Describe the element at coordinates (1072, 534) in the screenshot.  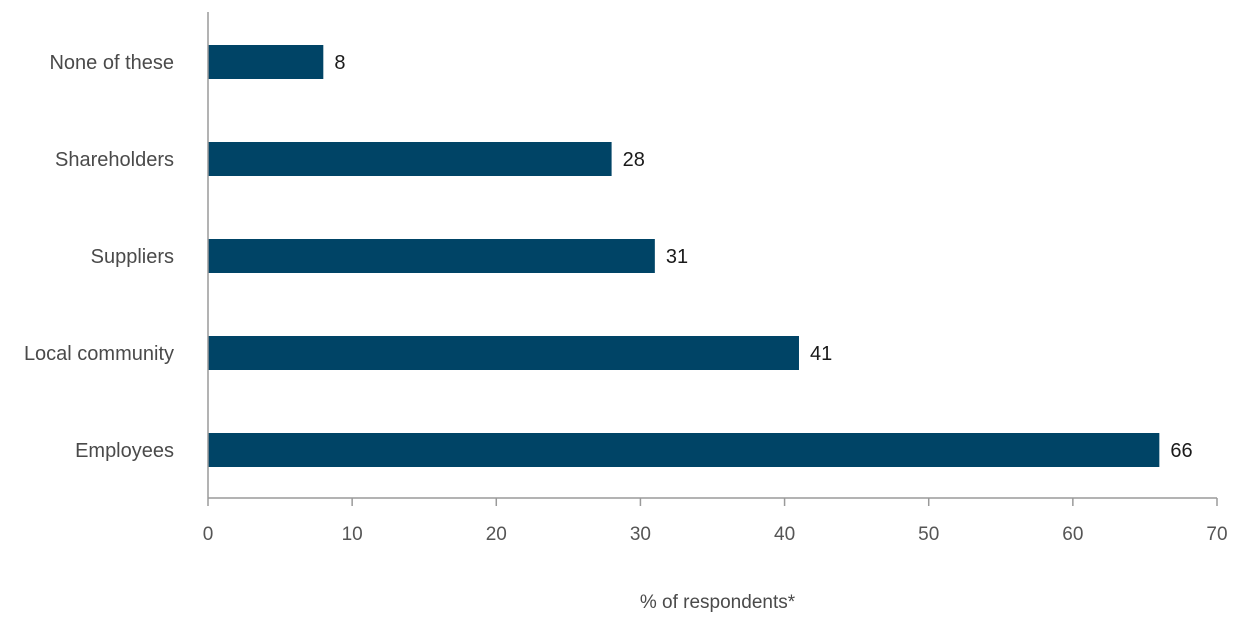
I see `x-tick-label-60: 60` at that location.